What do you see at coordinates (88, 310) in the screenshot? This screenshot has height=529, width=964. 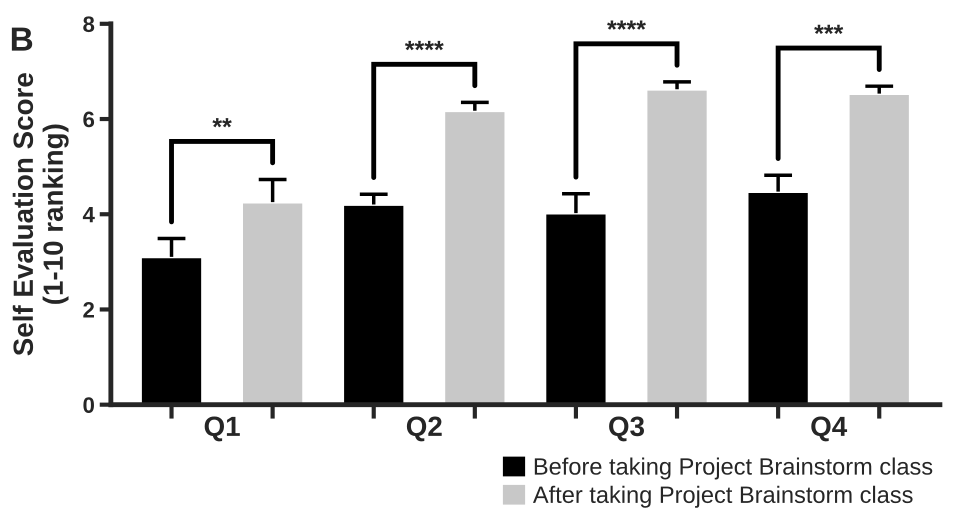 I see `y-tick-label: 2` at bounding box center [88, 310].